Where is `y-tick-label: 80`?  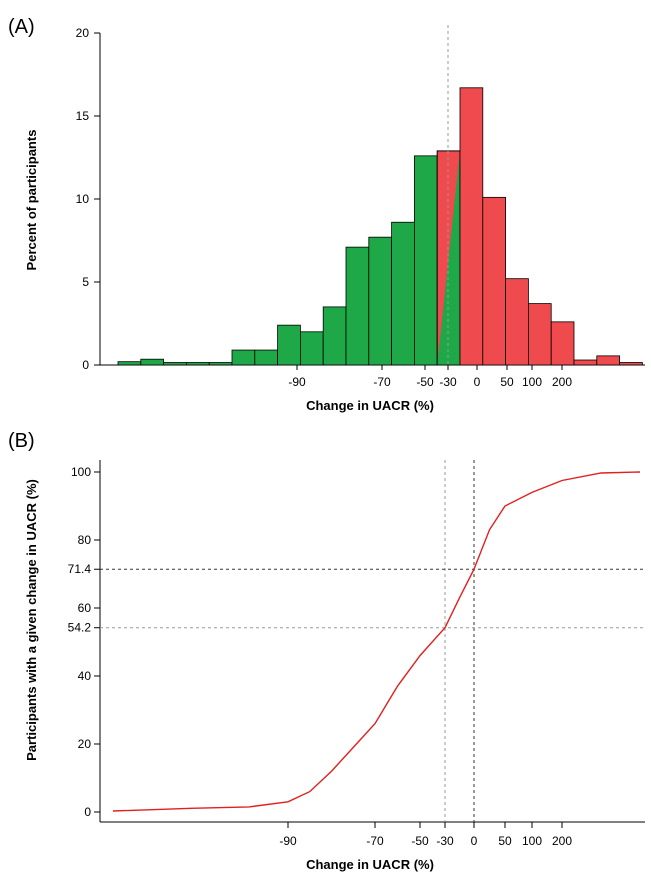
y-tick-label: 80 is located at coordinates (85, 540).